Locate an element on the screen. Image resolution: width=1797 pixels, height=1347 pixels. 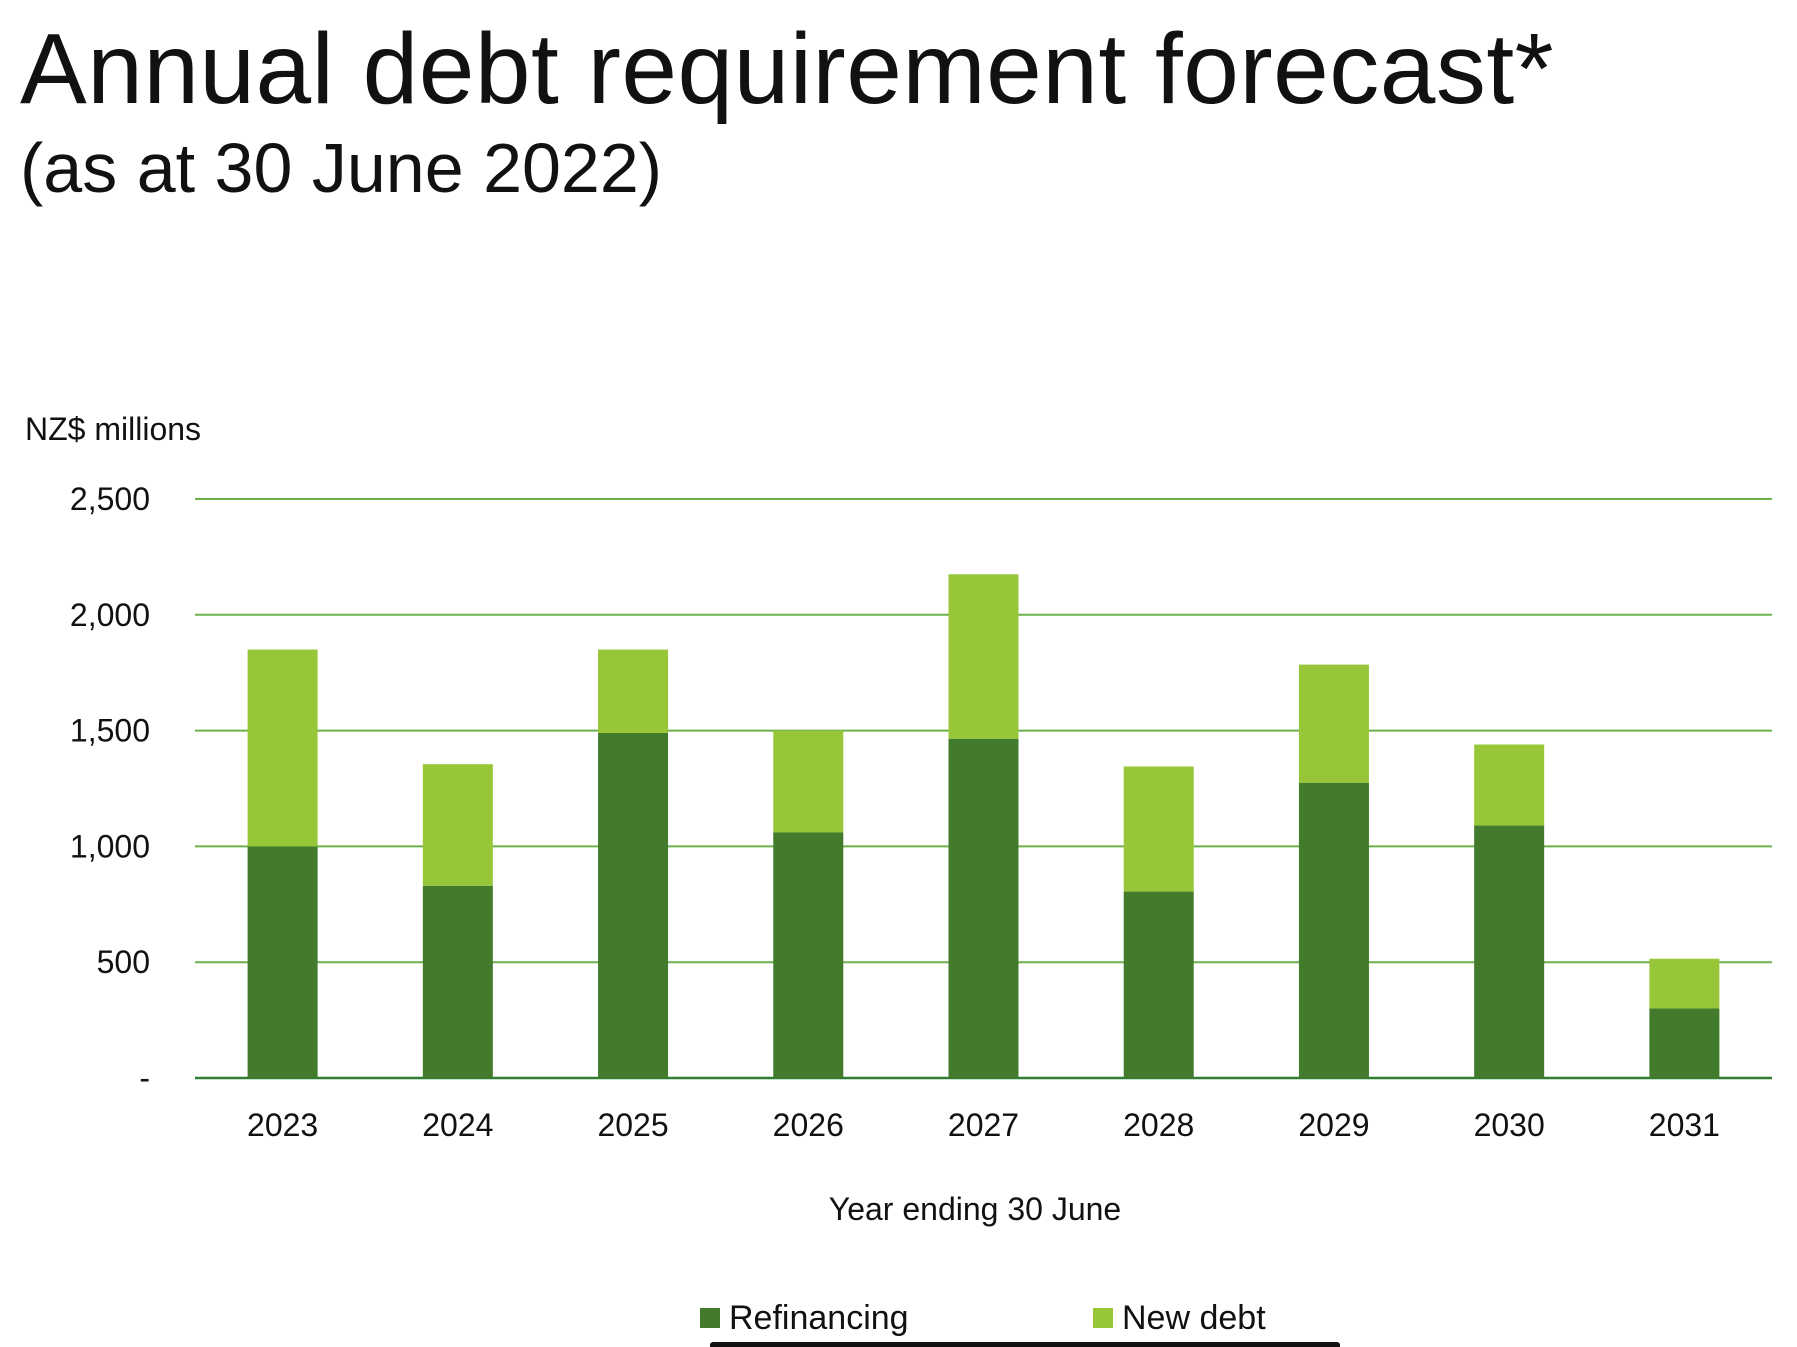
x-axis-ticks: 2023 2024 2025 2026 2027 2028 2029 2030 2031 is located at coordinates (983, 1125).